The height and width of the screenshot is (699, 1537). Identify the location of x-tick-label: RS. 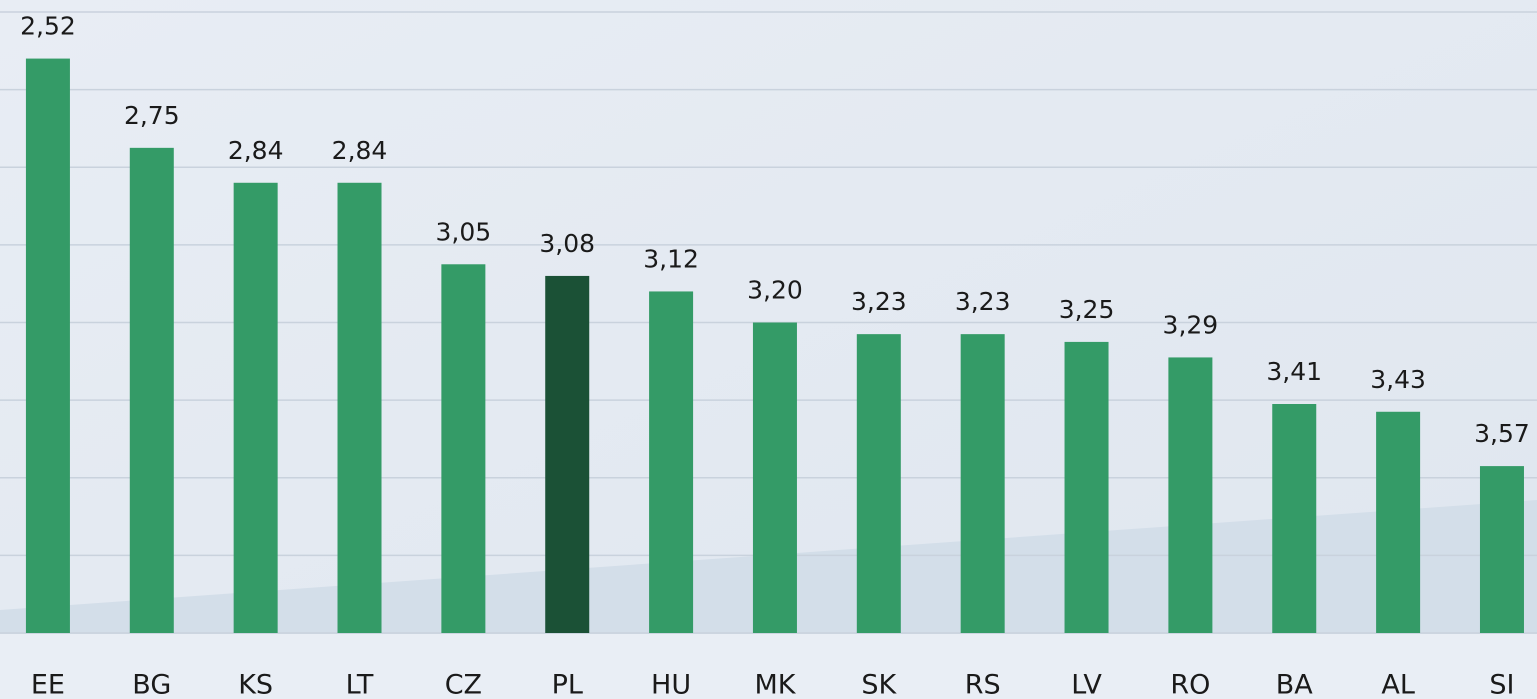
(983, 684).